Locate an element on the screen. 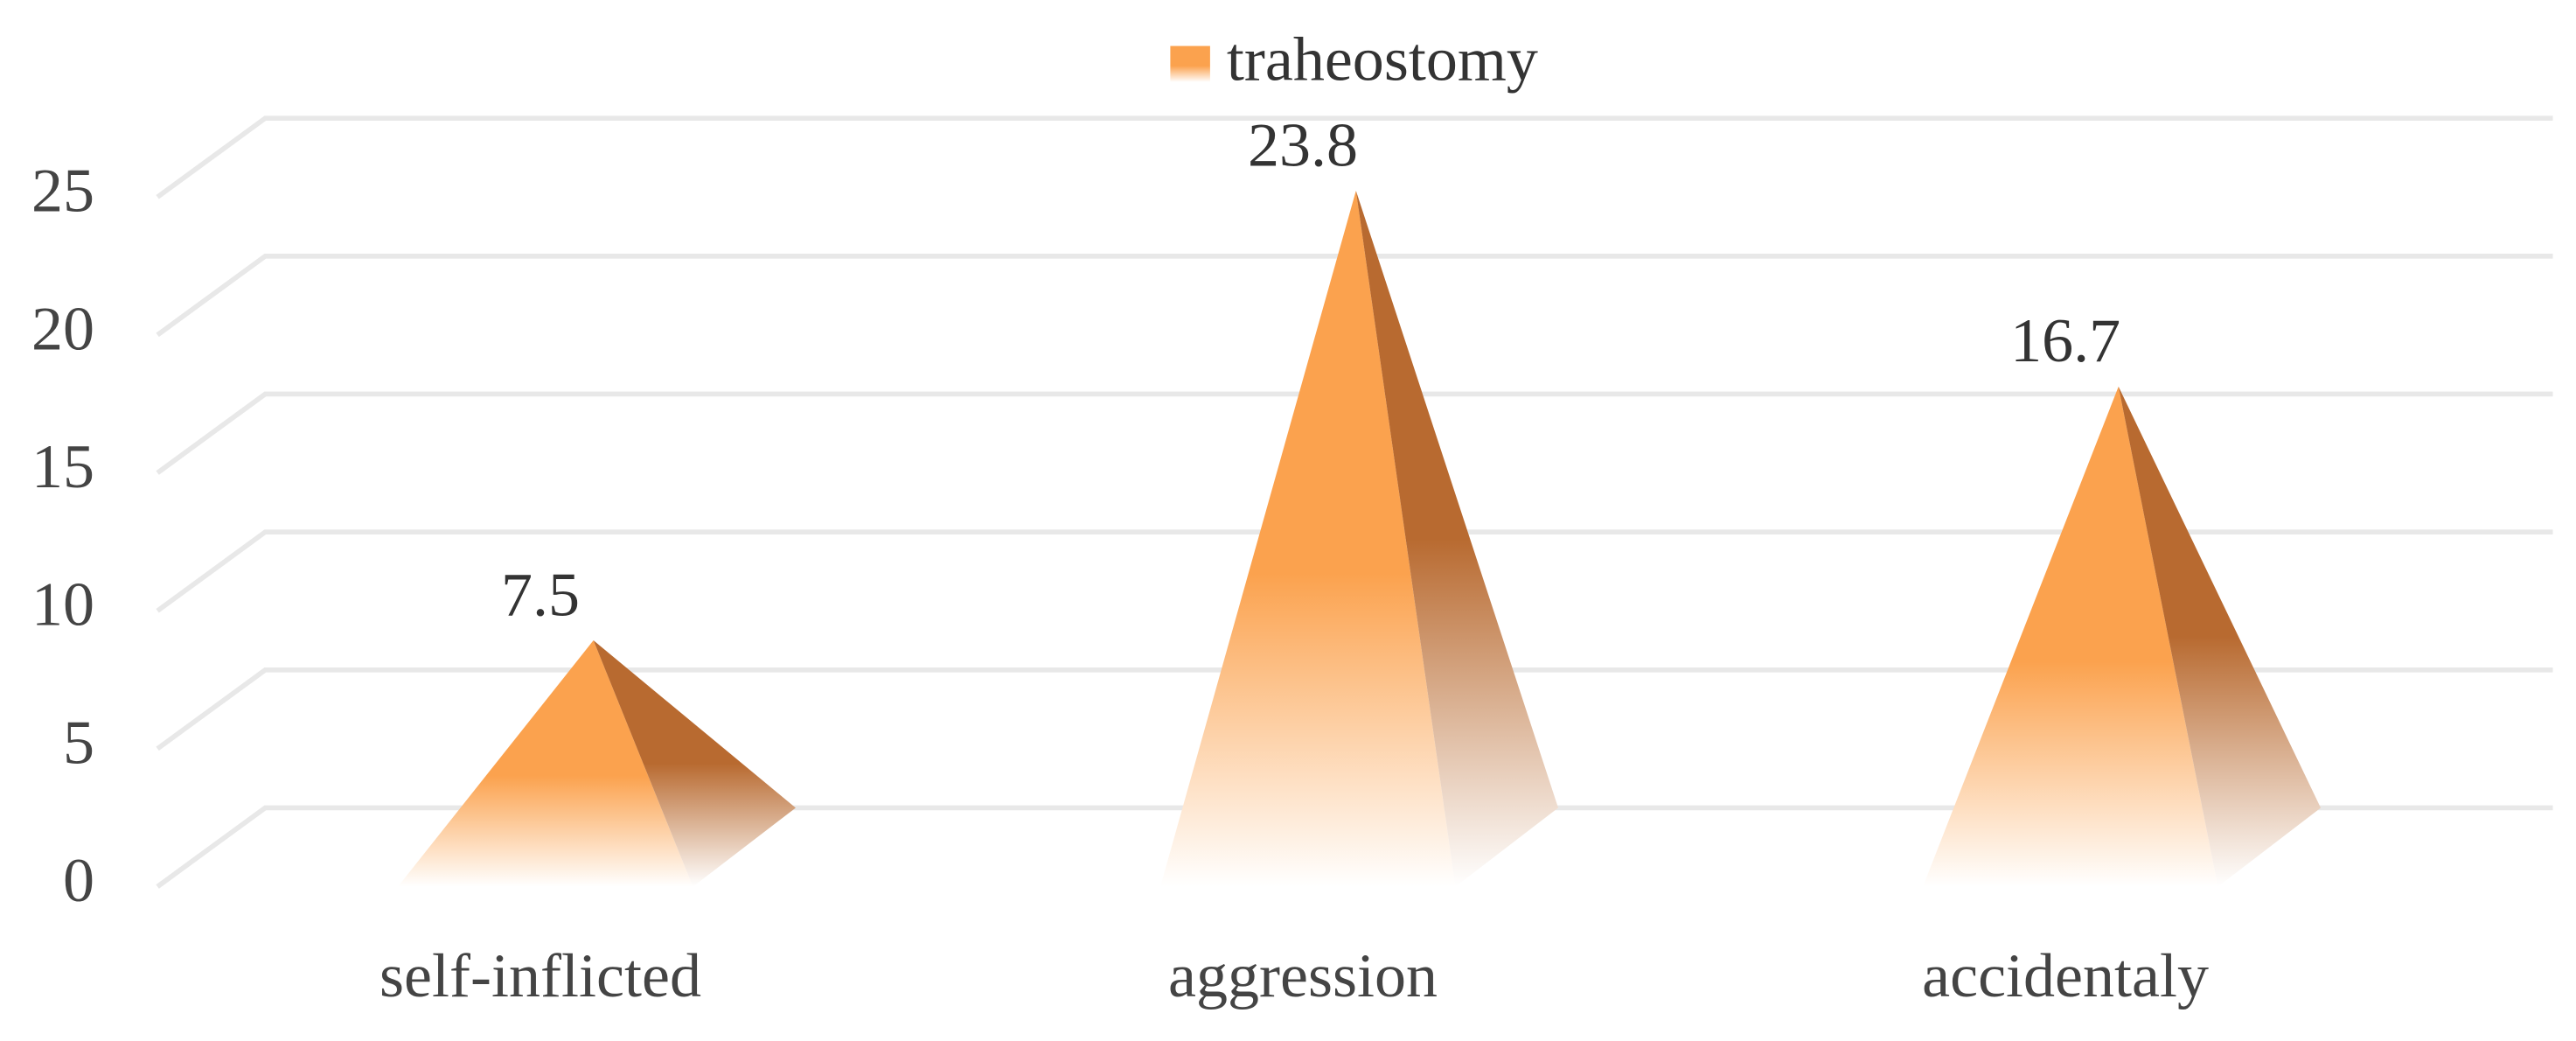 The height and width of the screenshot is (1041, 2576). legend-swatch is located at coordinates (1190, 63).